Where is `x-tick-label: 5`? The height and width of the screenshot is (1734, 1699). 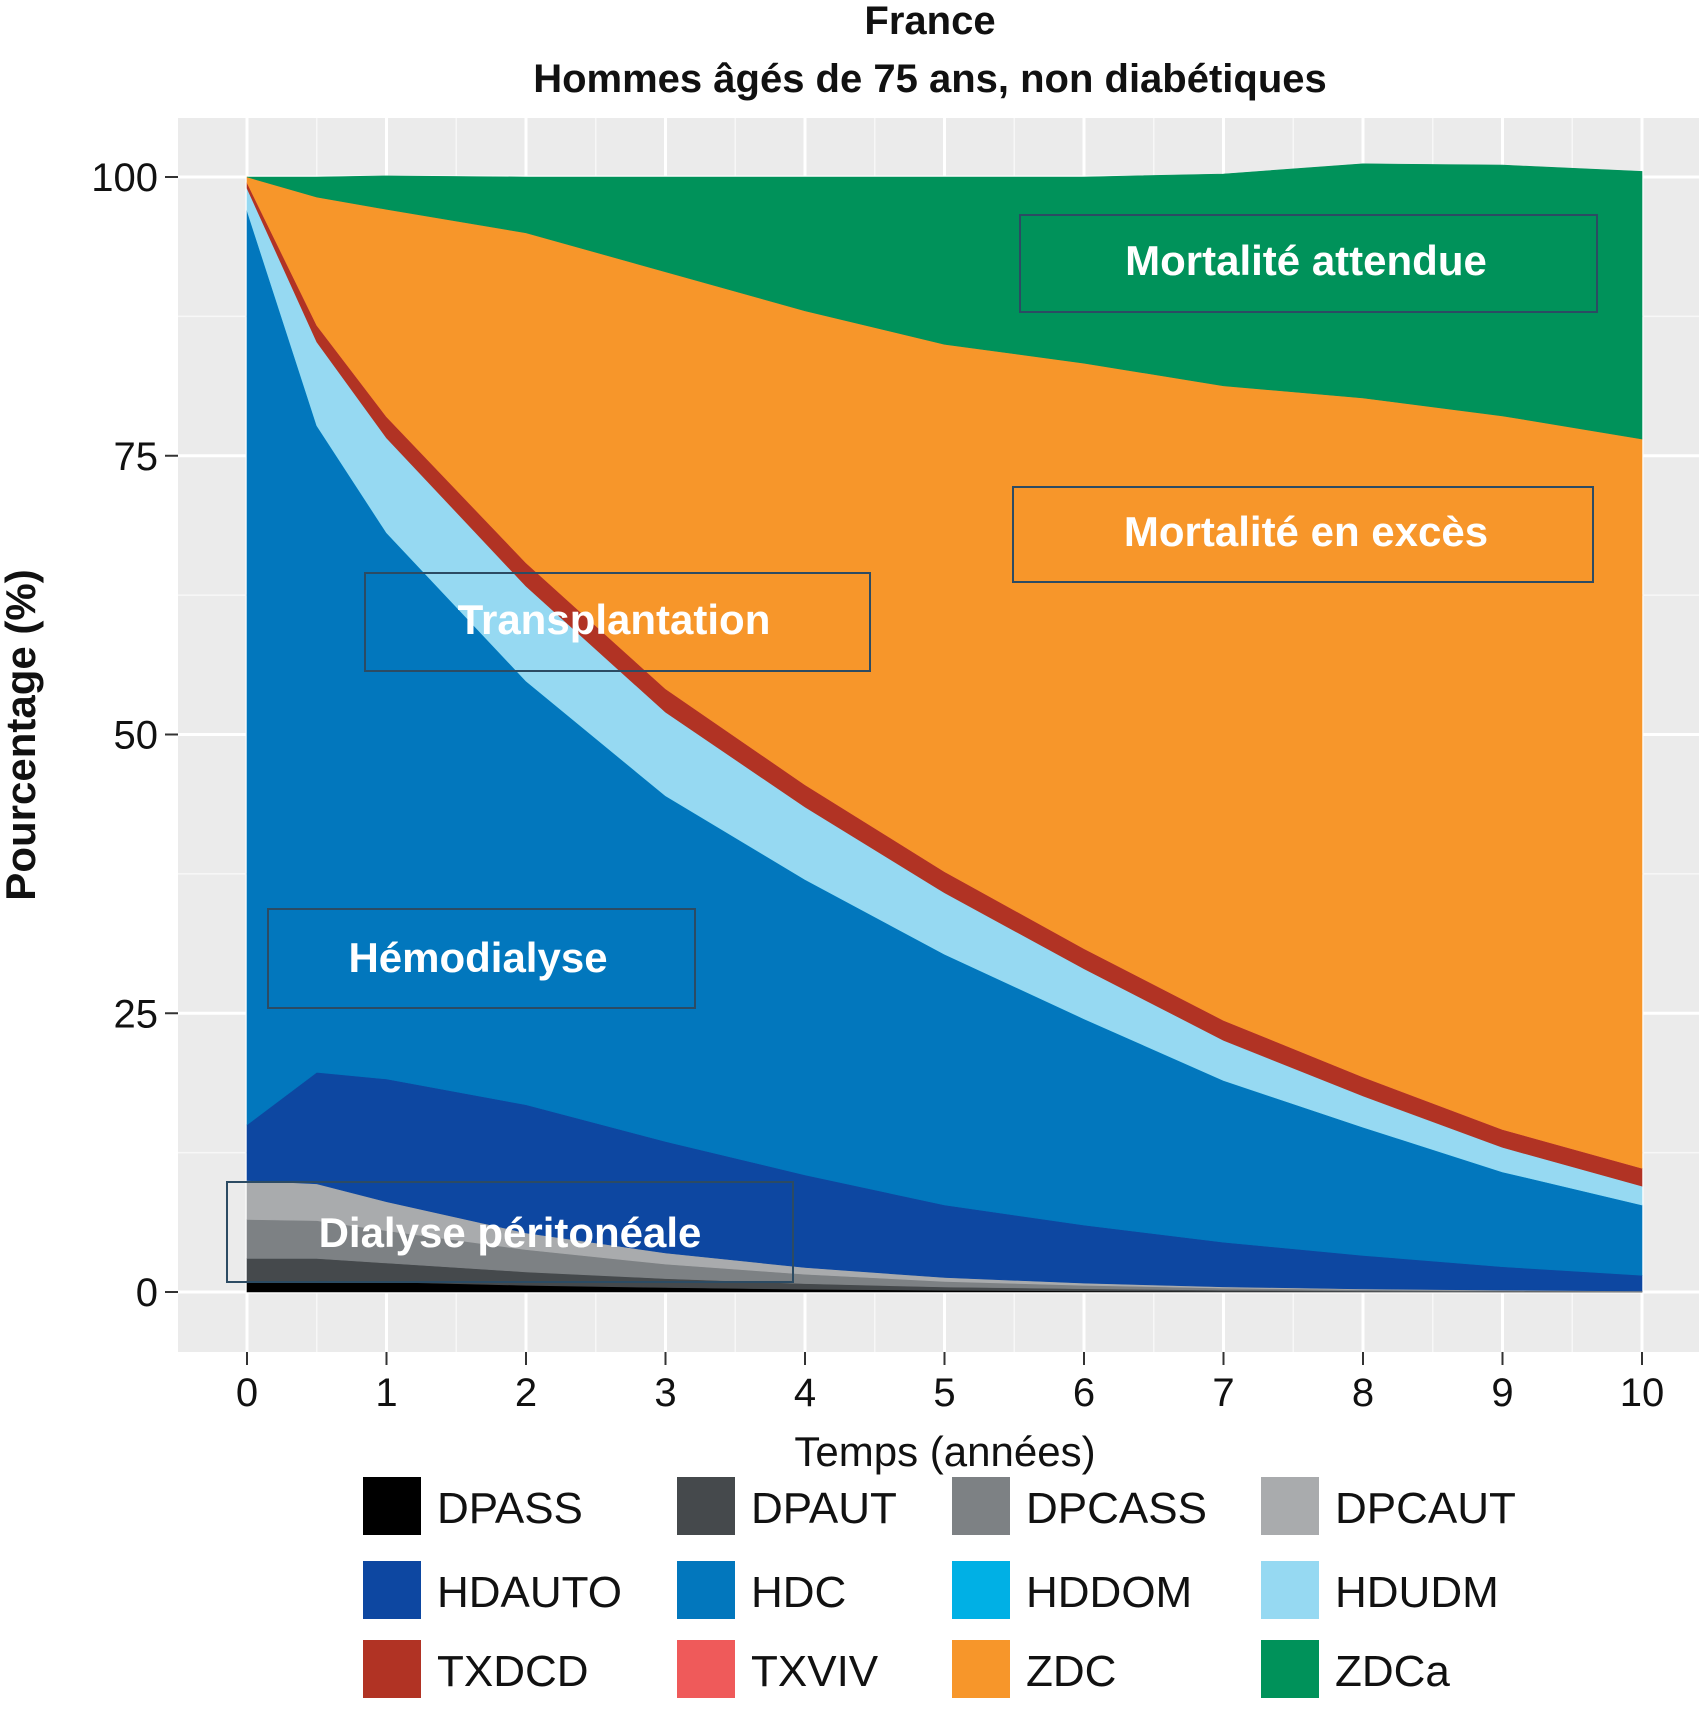
x-tick-label: 5 is located at coordinates (944, 1393).